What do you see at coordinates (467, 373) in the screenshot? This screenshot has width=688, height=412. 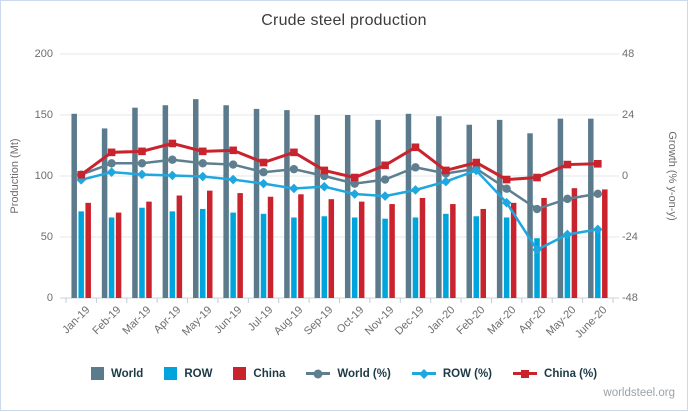 I see `legend-label-row-pct: ROW (%)` at bounding box center [467, 373].